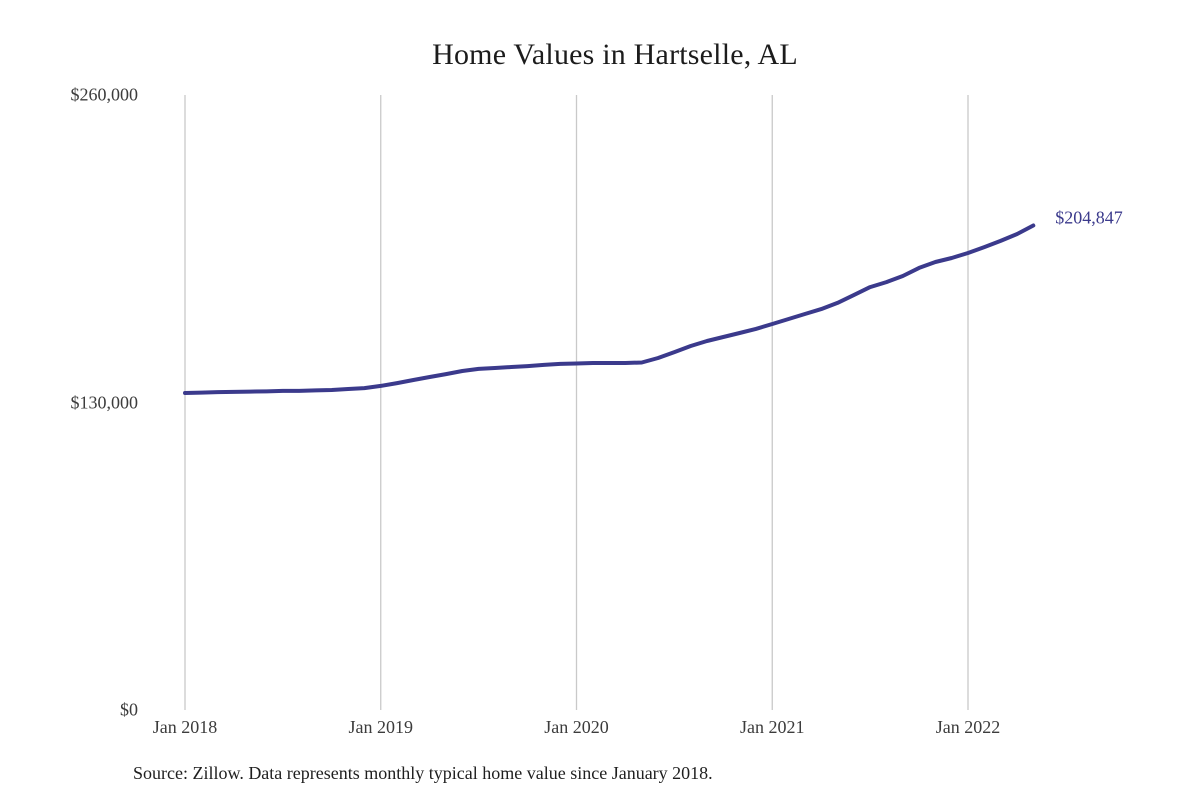 This screenshot has width=1200, height=800. Describe the element at coordinates (185, 727) in the screenshot. I see `x-tick-label: Jan 2018` at that location.